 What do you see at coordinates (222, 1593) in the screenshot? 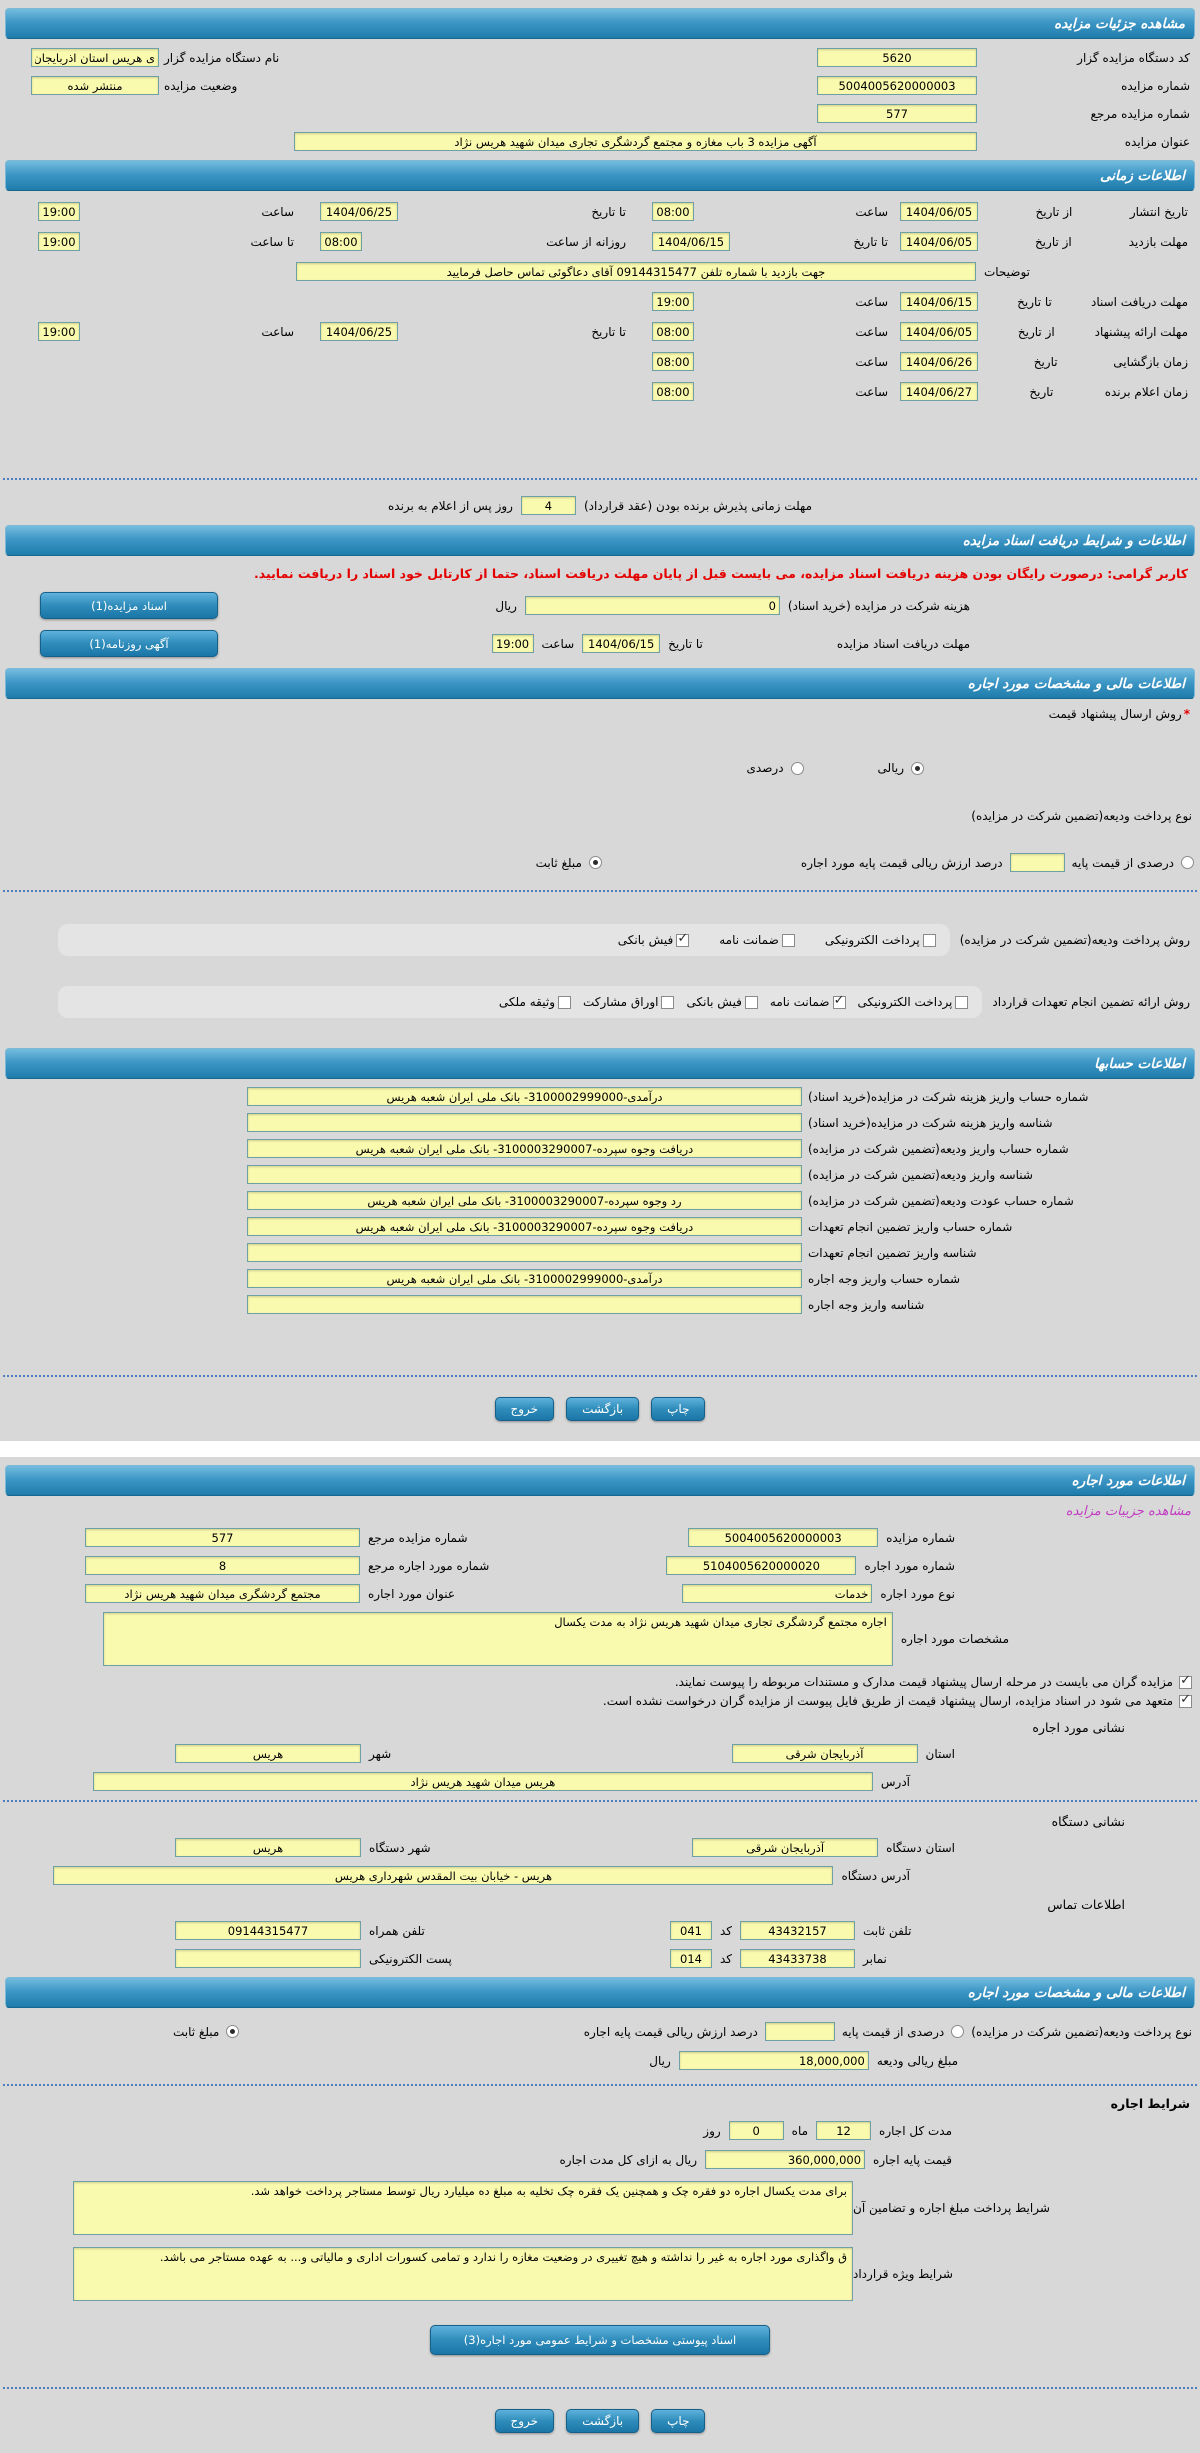
I see `rental-item-title-input` at bounding box center [222, 1593].